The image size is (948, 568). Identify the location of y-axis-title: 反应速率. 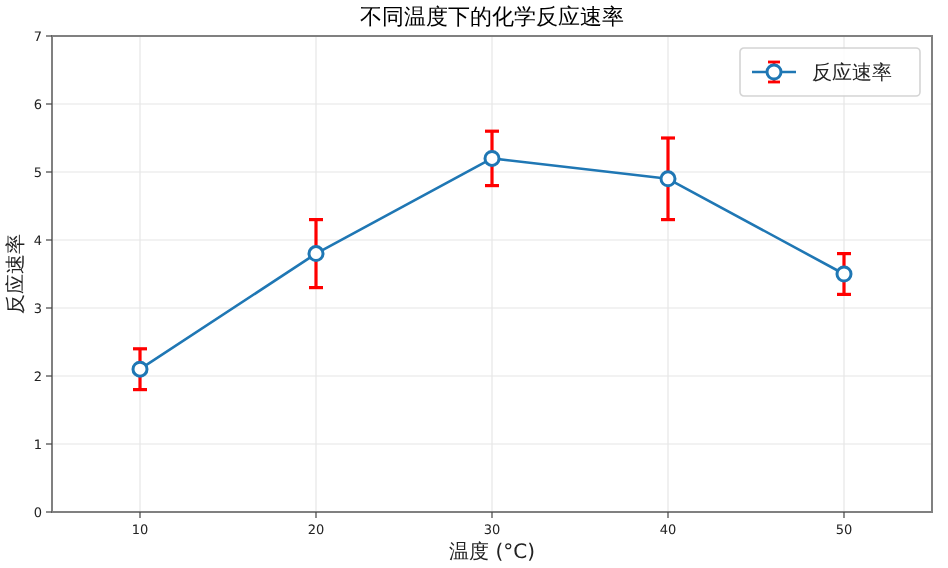
(16, 274).